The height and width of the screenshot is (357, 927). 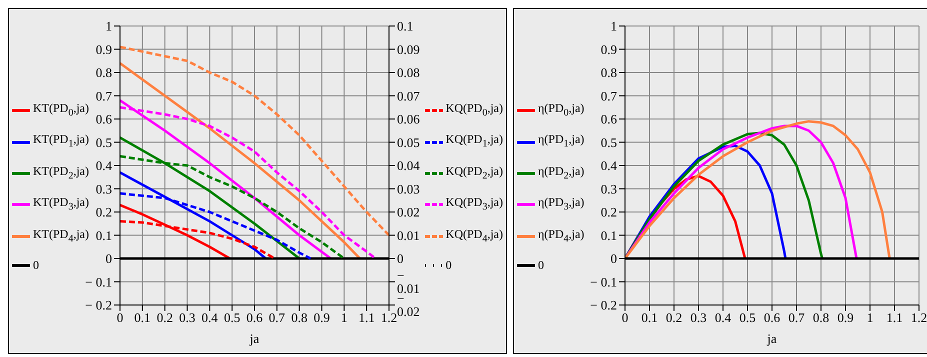 I want to click on legend-label: KT(PD$_{1}$,ja), so click(x=61, y=142).